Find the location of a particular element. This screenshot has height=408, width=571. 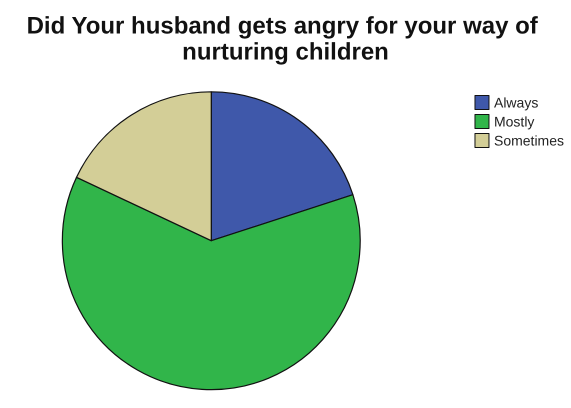

chart-title: Did Your husband gets angry for your way of nurturing children is located at coordinates (285, 39).